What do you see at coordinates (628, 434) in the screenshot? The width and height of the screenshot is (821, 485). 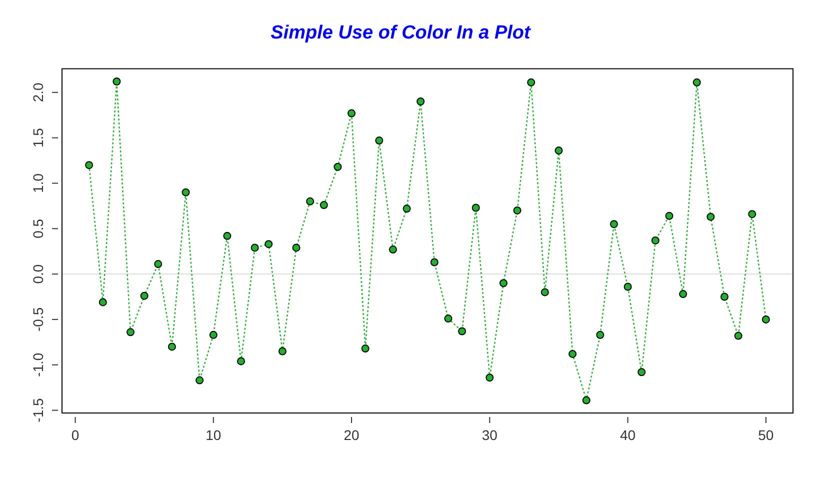 I see `x-tick-label: 40` at bounding box center [628, 434].